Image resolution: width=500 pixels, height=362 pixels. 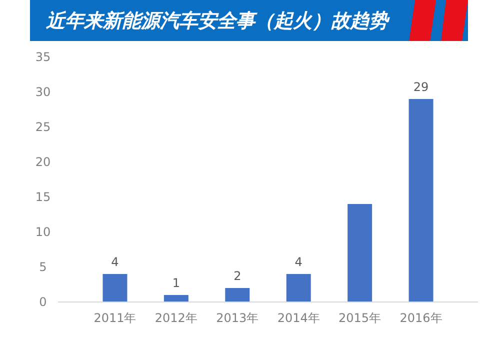 What do you see at coordinates (115, 318) in the screenshot?
I see `x-tick-label: 2011年` at bounding box center [115, 318].